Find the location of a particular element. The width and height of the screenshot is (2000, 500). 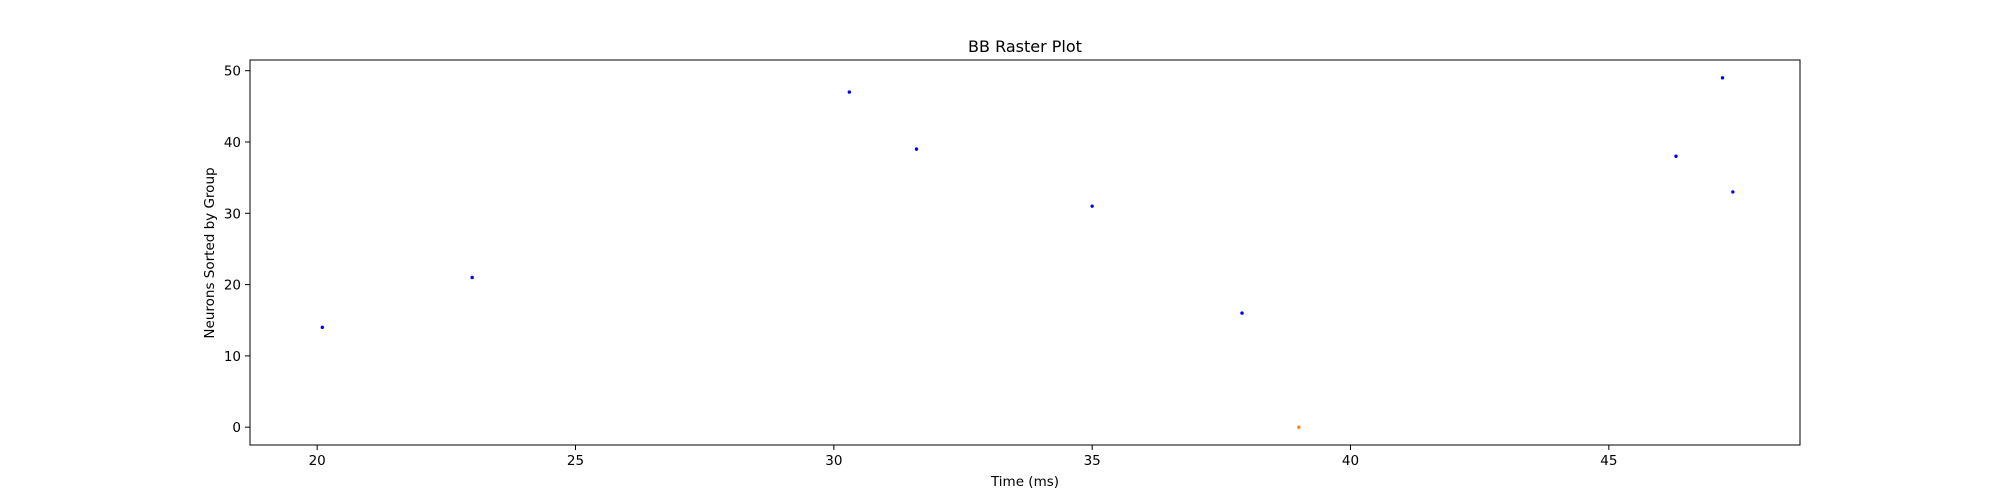

y-tick-label: 20 is located at coordinates (232, 286).